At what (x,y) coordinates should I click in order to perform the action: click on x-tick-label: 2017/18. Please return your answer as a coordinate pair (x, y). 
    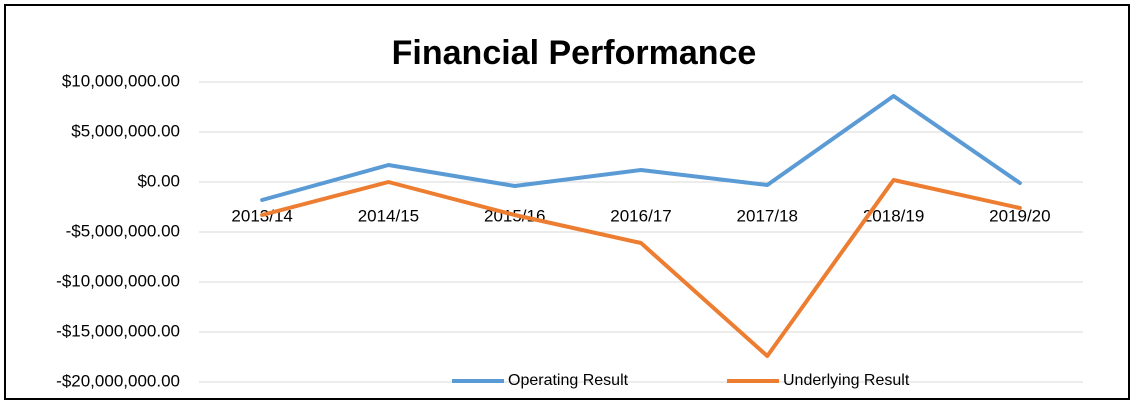
    Looking at the image, I should click on (767, 215).